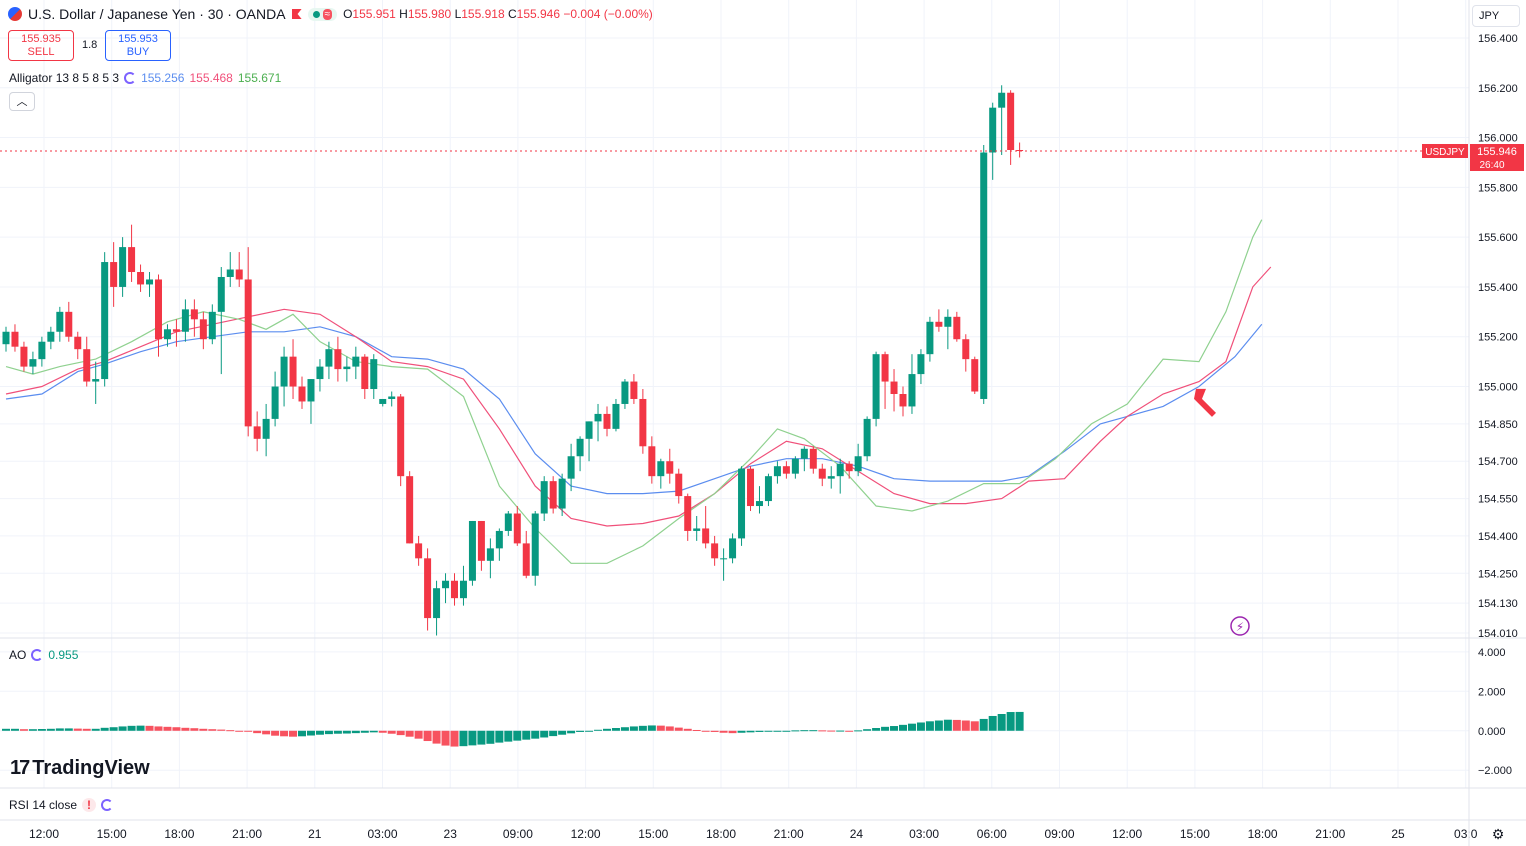 Image resolution: width=1526 pixels, height=846 pixels. What do you see at coordinates (157, 14) in the screenshot?
I see `symbol-title: U.S. Dollar / Japanese Yen · 30 · OANDA` at bounding box center [157, 14].